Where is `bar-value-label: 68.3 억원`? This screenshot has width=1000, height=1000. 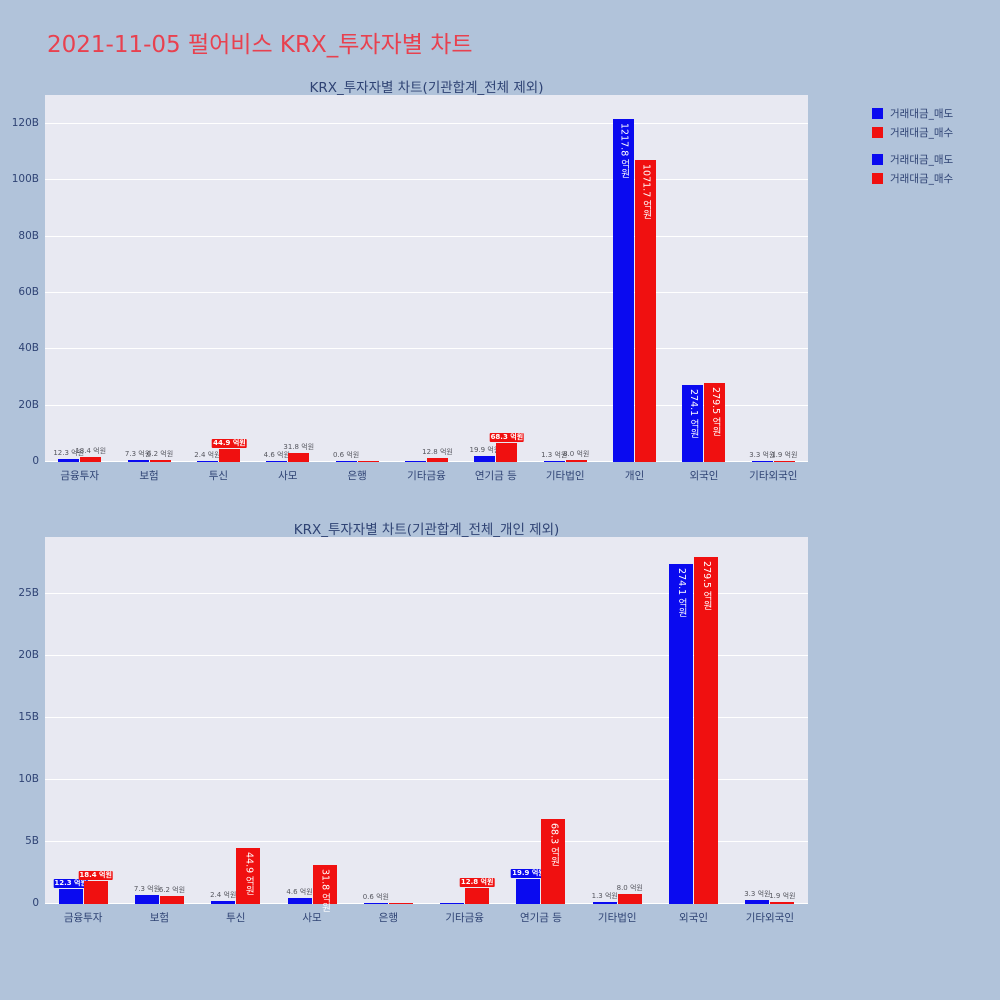
bar-value-label: 68.3 억원 is located at coordinates (507, 437).